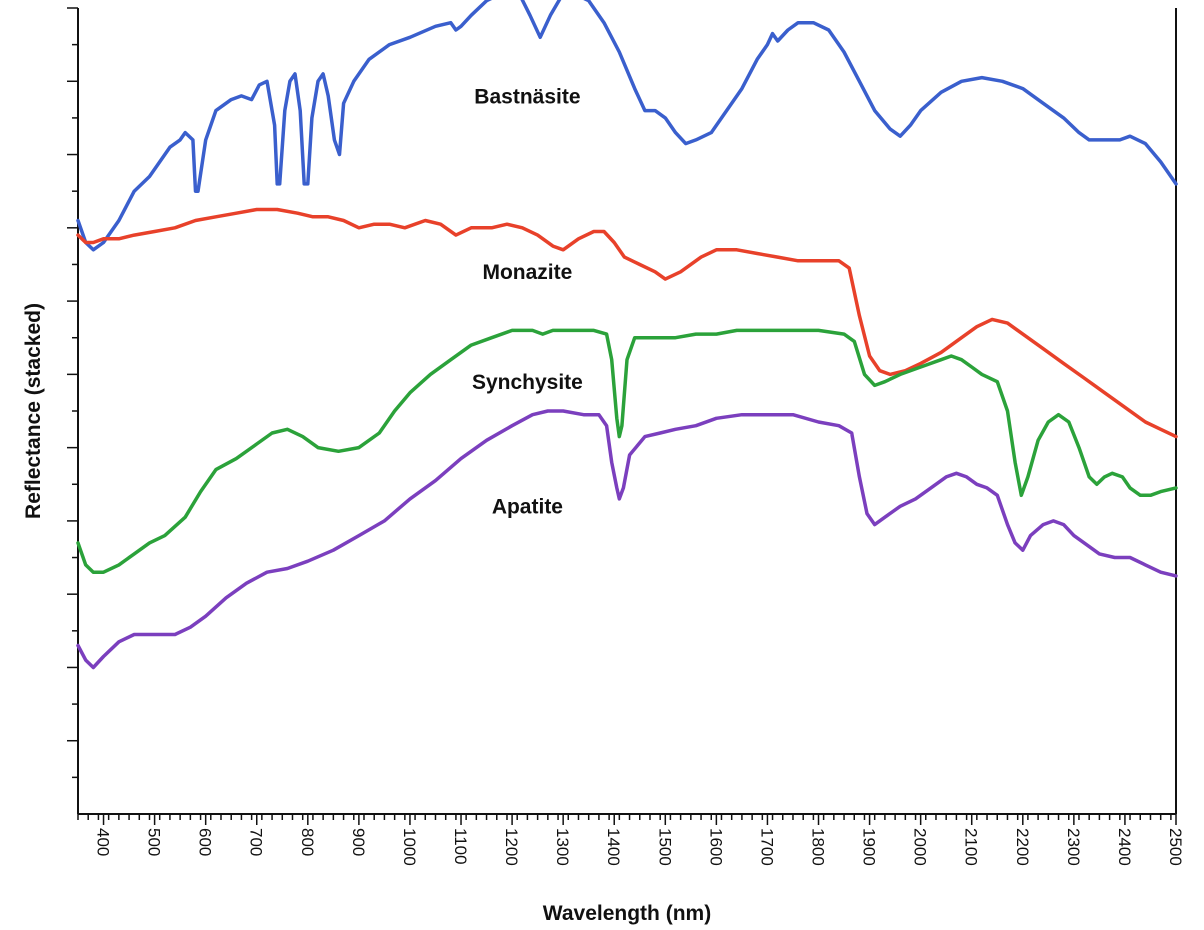  Describe the element at coordinates (624, 817) in the screenshot. I see `x-minor-ticks` at that location.